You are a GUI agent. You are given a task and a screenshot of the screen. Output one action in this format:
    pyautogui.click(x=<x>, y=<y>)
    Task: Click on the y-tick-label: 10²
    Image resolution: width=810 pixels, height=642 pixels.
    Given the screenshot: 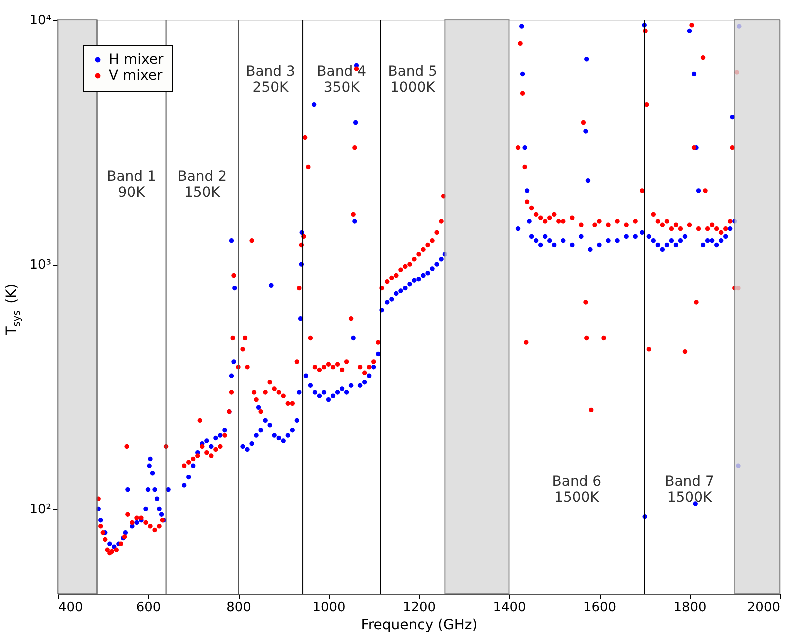 What is the action you would take?
    pyautogui.click(x=41, y=510)
    